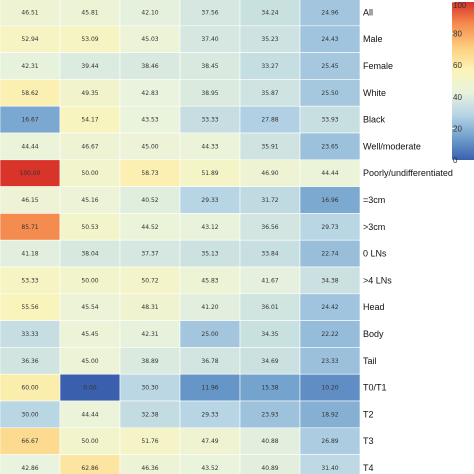 The width and height of the screenshot is (474, 474). I want to click on cell-value-label: 43.12, so click(209, 227).